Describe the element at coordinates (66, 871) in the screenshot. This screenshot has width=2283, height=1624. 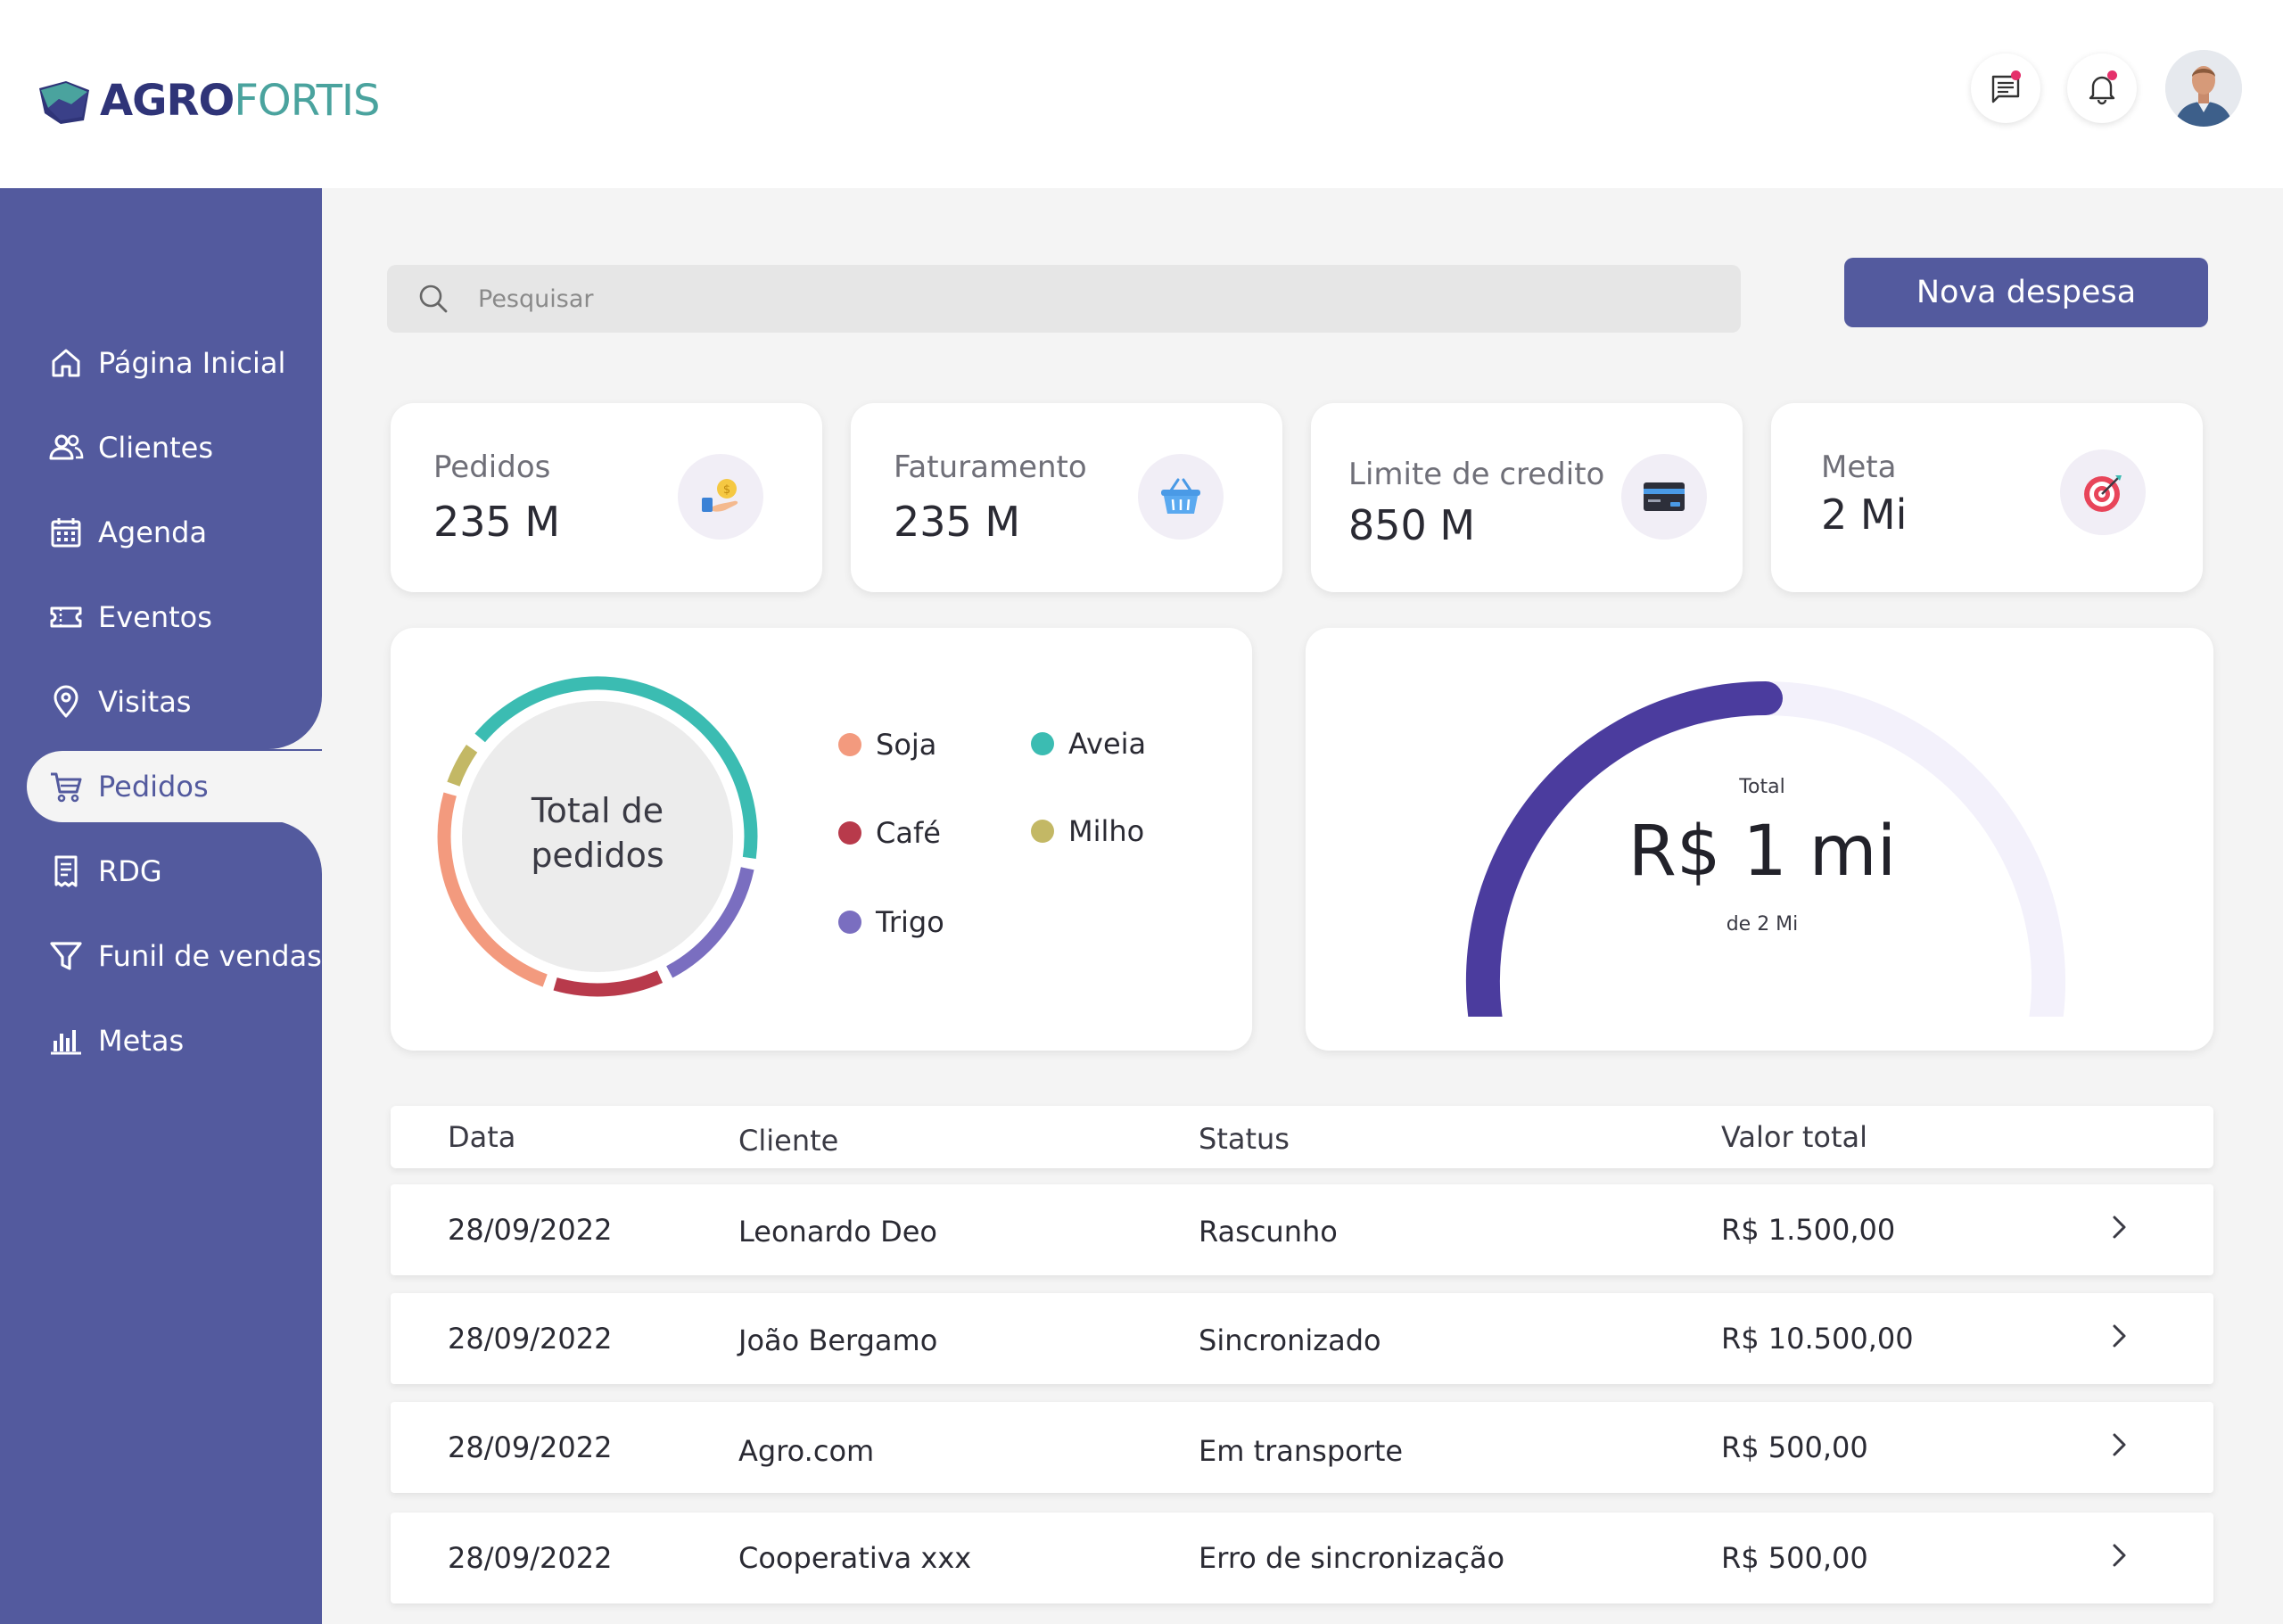
I see `receipt-icon` at that location.